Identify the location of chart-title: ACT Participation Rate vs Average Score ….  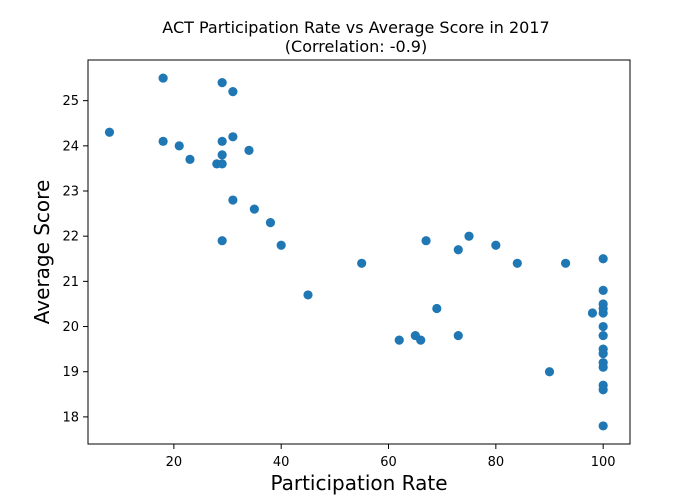
(355, 27).